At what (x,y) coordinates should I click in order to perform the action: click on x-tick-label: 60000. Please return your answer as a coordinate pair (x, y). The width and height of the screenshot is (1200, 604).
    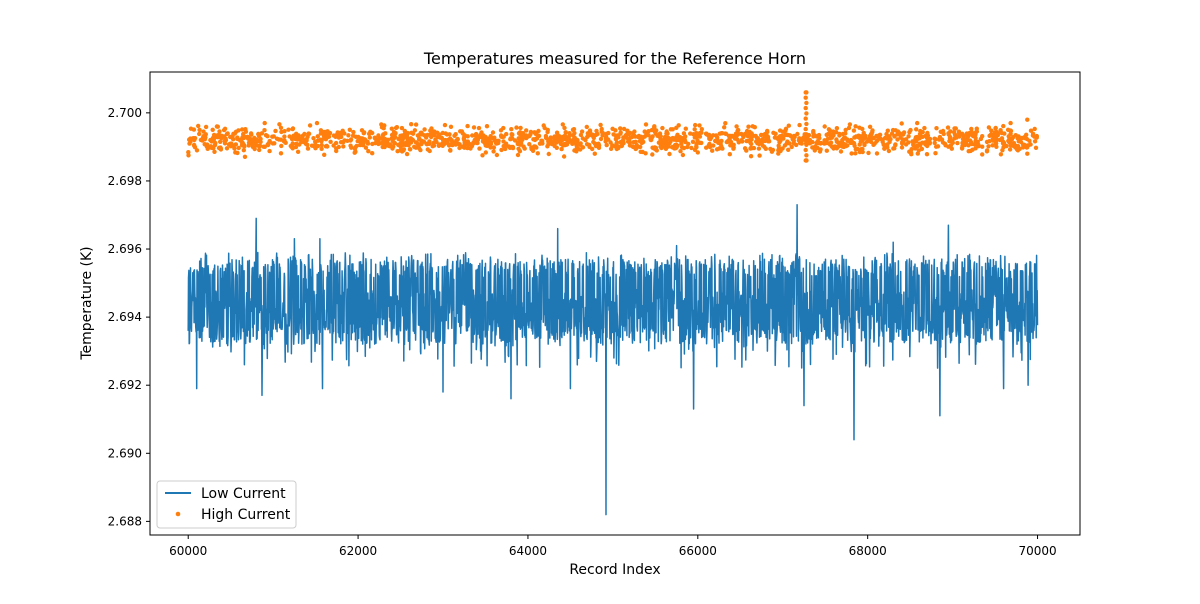
    Looking at the image, I should click on (188, 551).